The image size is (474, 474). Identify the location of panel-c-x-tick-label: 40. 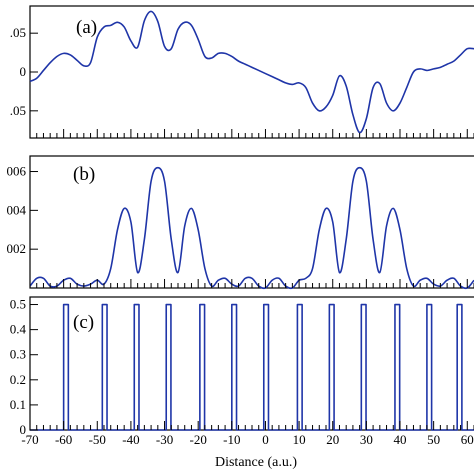
(400, 439).